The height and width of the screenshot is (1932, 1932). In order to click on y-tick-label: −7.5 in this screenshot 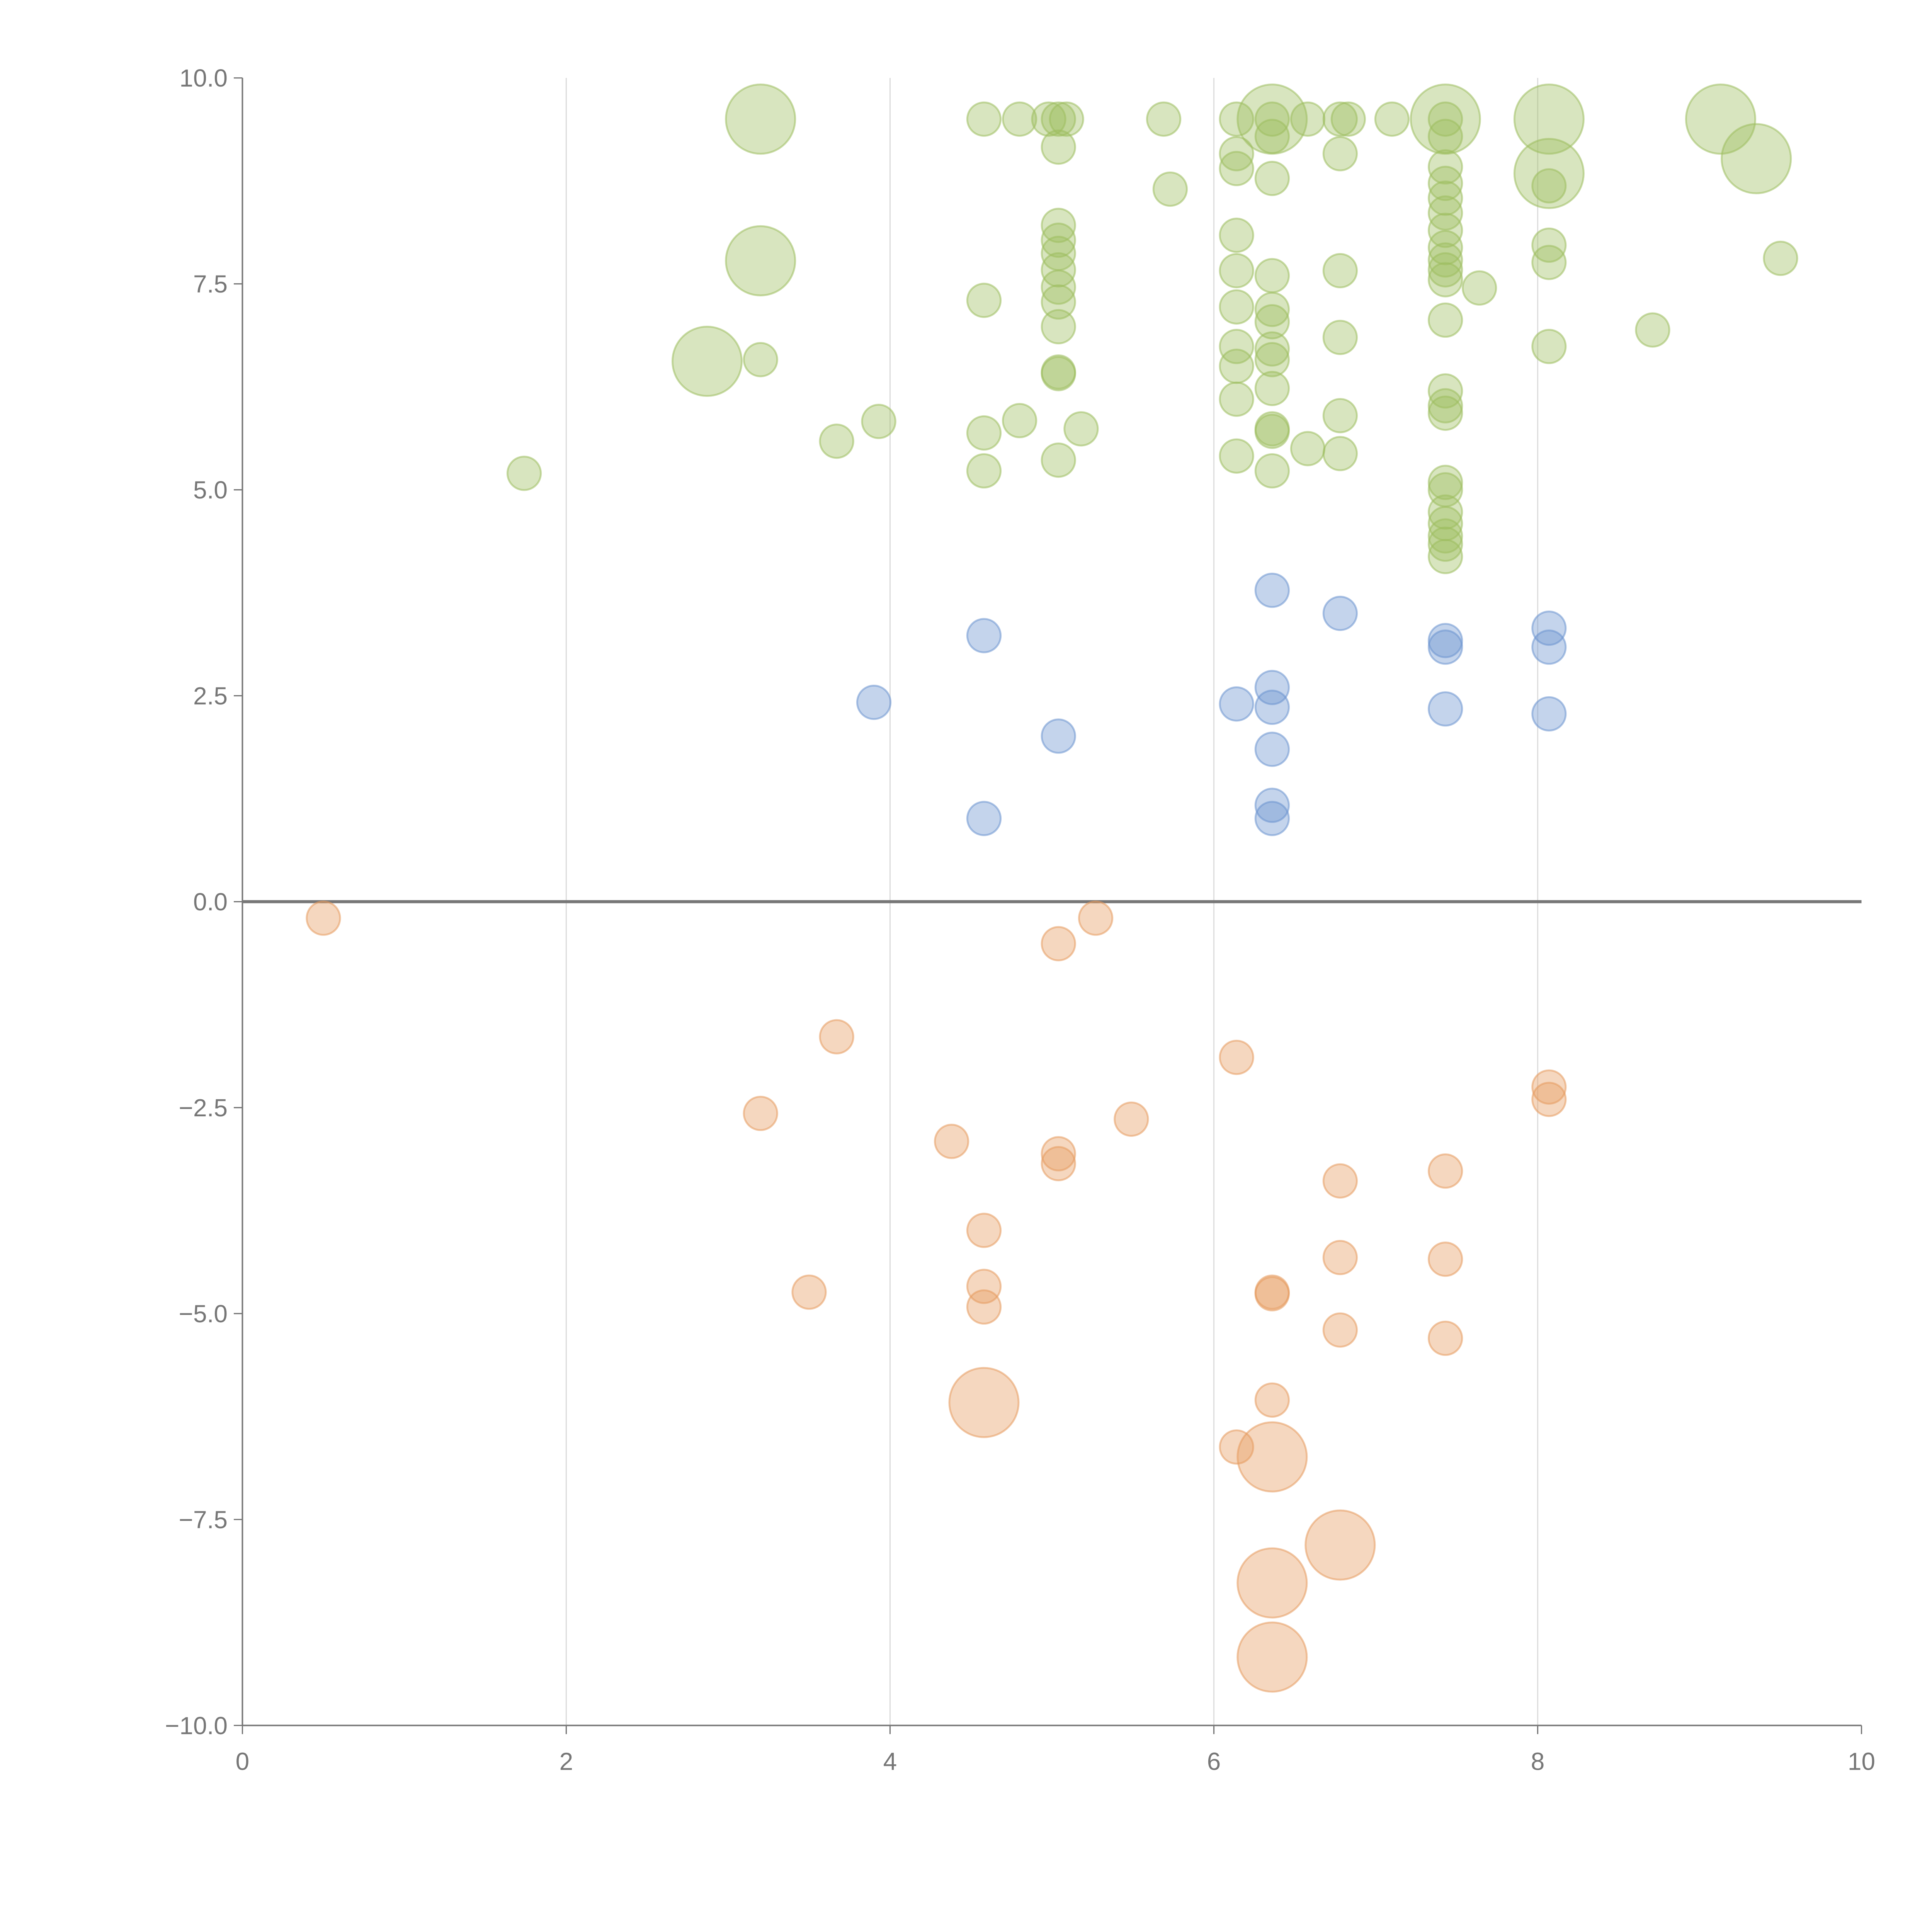, I will do `click(204, 1520)`.